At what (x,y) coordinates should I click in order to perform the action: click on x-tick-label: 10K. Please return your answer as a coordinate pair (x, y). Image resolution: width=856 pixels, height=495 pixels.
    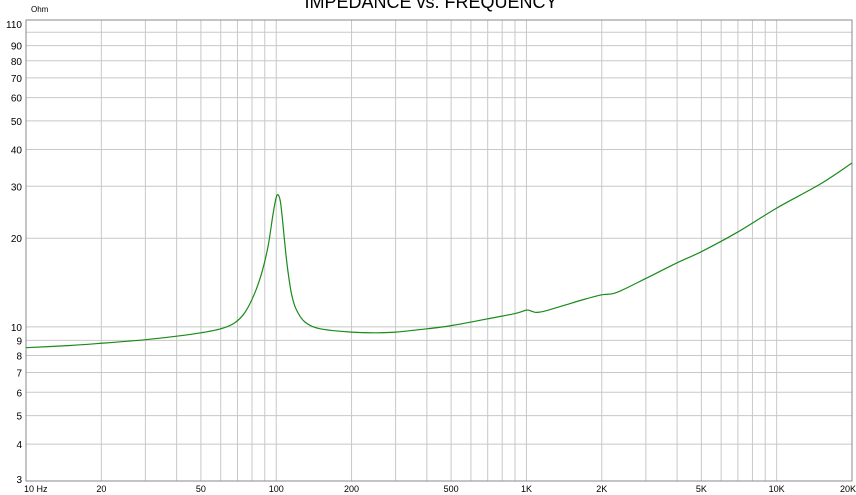
    Looking at the image, I should click on (777, 489).